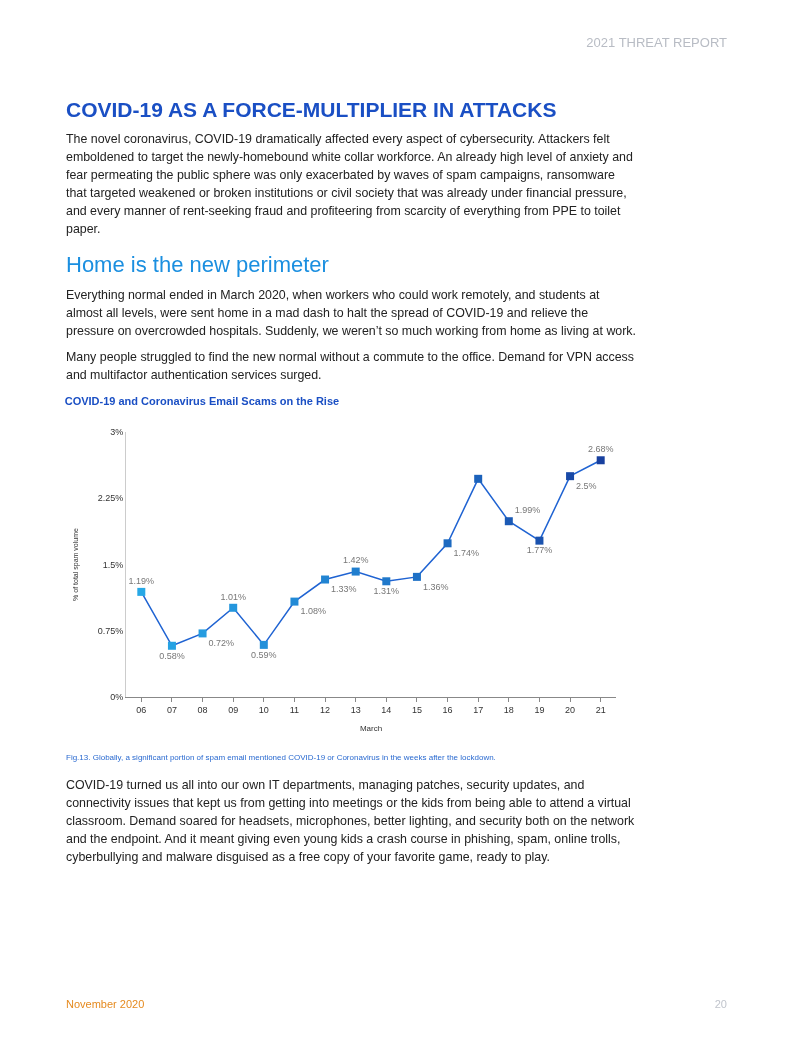  What do you see at coordinates (172, 655) in the screenshot?
I see `data-label: 0.58%` at bounding box center [172, 655].